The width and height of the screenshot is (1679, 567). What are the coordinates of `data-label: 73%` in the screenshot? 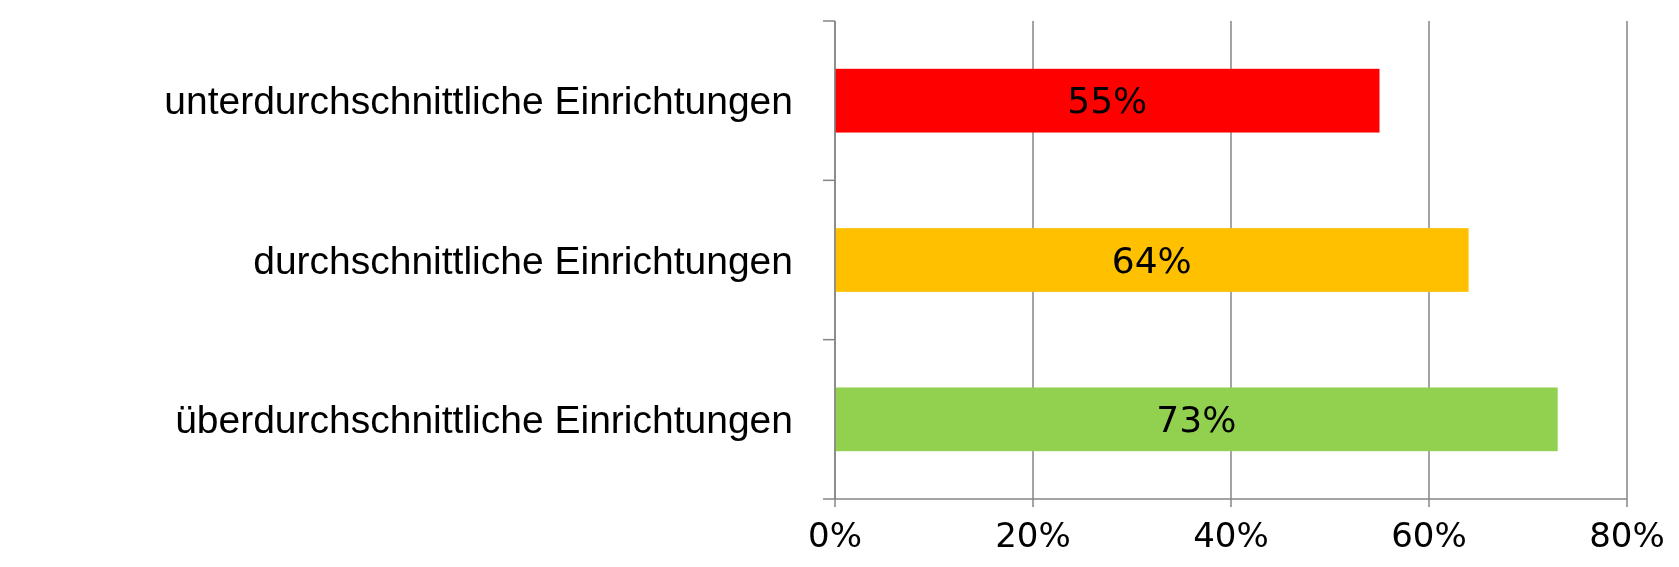 It's located at (1196, 419).